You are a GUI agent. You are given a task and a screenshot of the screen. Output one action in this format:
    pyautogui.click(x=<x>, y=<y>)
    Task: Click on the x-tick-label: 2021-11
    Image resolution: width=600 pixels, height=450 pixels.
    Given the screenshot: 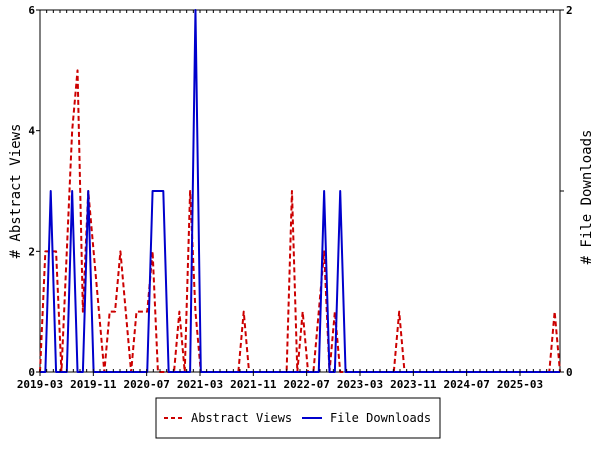 What is the action you would take?
    pyautogui.click(x=253, y=384)
    